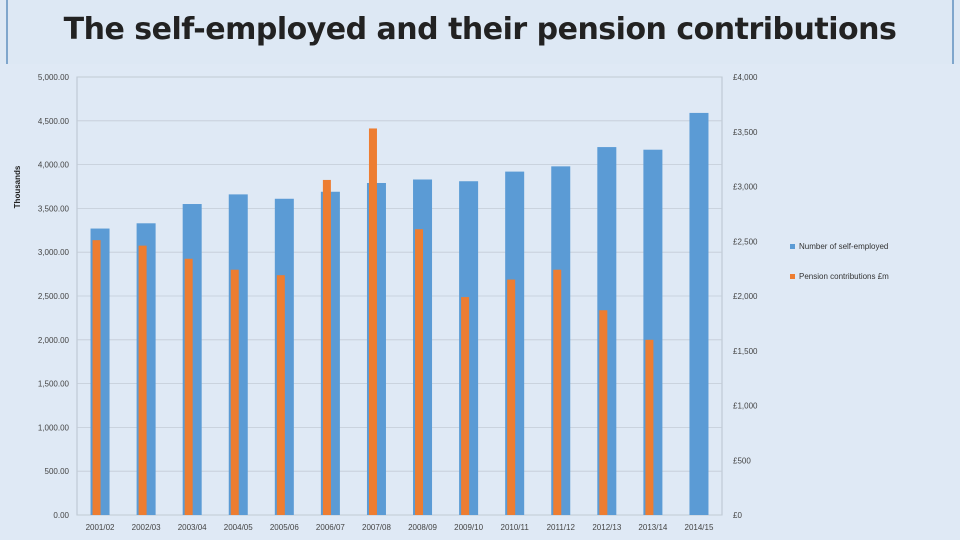 The width and height of the screenshot is (960, 540). I want to click on y-tick-label: 4,000.00, so click(54, 165).